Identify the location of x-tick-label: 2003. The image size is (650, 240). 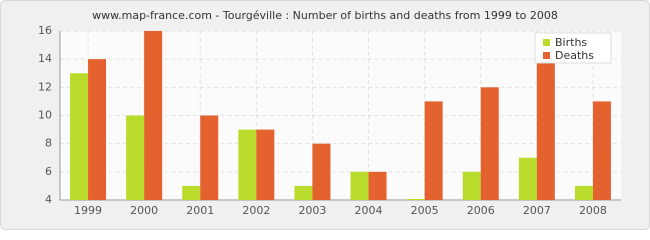
(312, 210).